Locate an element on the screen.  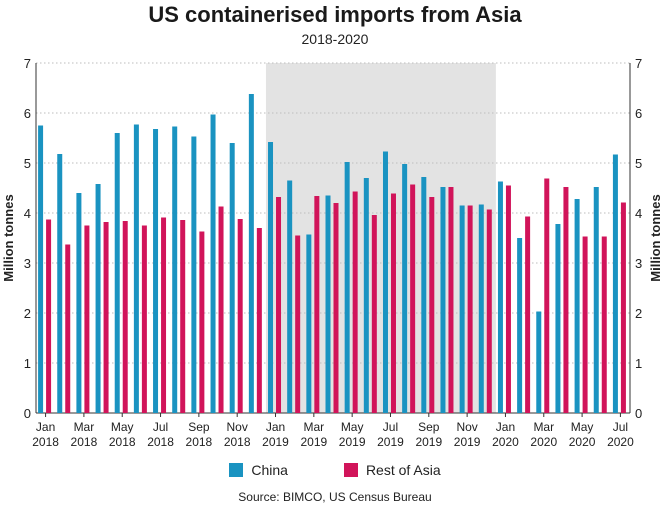
legend-label-china: China is located at coordinates (269, 470).